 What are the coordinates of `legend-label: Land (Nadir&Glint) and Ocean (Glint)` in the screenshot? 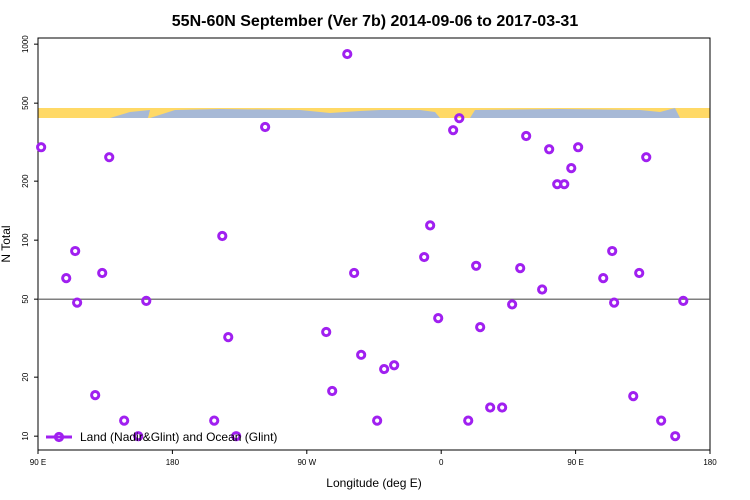 It's located at (178, 437).